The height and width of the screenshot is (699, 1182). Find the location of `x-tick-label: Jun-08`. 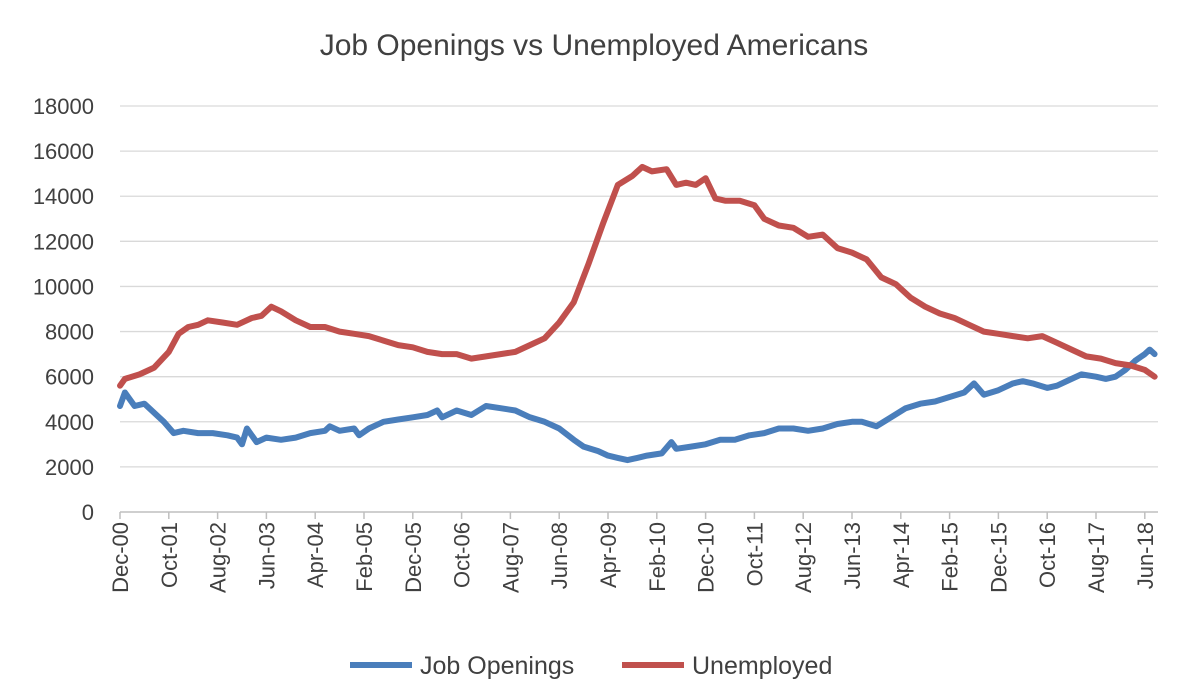

x-tick-label: Jun-08 is located at coordinates (559, 555).